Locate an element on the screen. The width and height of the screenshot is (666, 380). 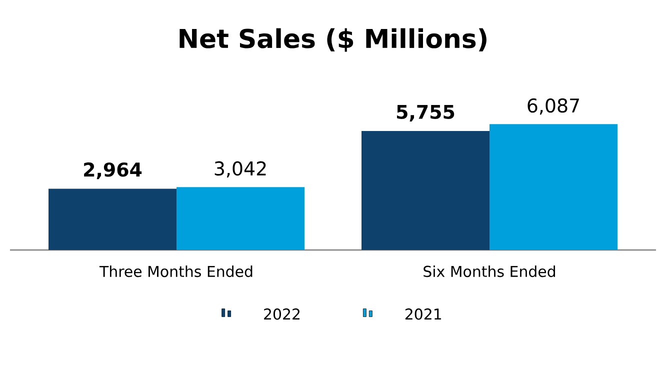
x-tick-label: Six Months Ended is located at coordinates (489, 272).